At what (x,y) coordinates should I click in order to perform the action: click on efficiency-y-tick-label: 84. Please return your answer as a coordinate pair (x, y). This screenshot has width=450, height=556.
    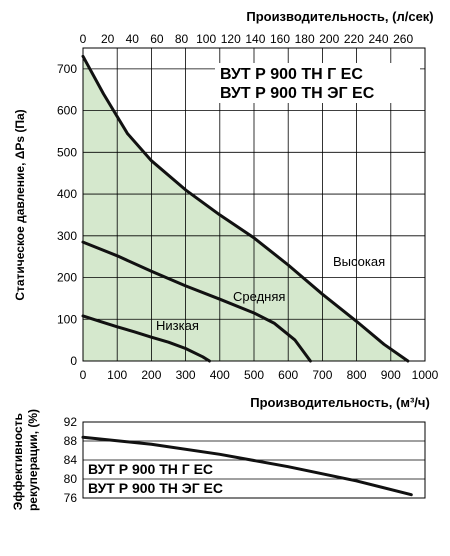
    Looking at the image, I should click on (71, 460).